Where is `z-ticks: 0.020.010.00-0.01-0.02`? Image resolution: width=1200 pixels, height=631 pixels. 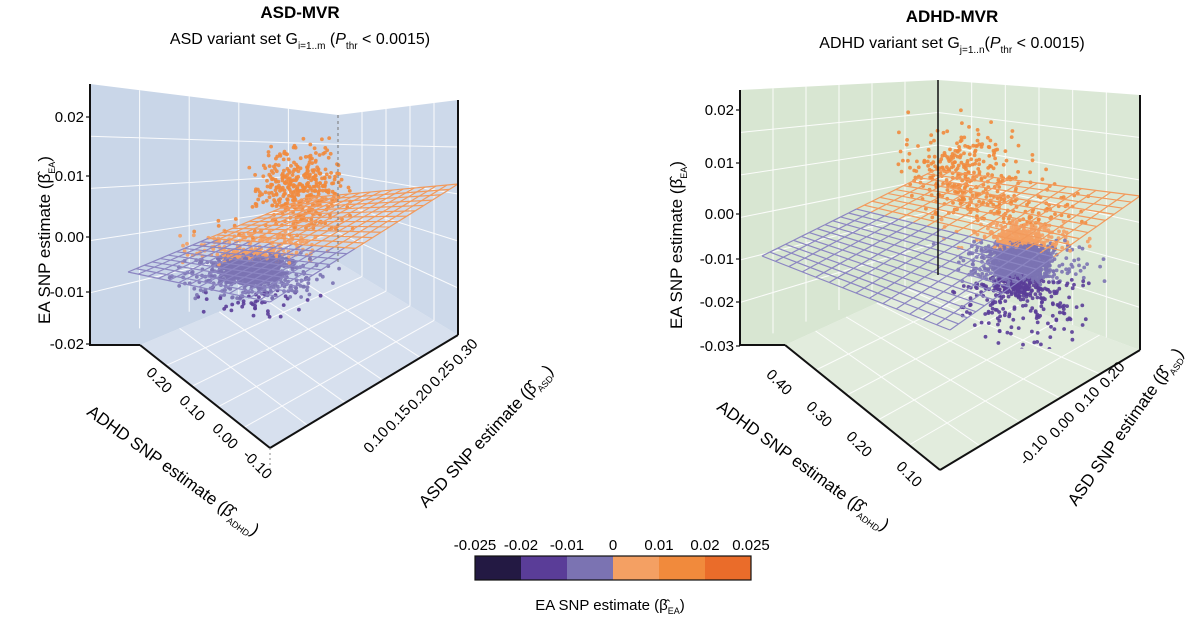 z-ticks: 0.020.010.00-0.01-0.02 is located at coordinates (70, 231).